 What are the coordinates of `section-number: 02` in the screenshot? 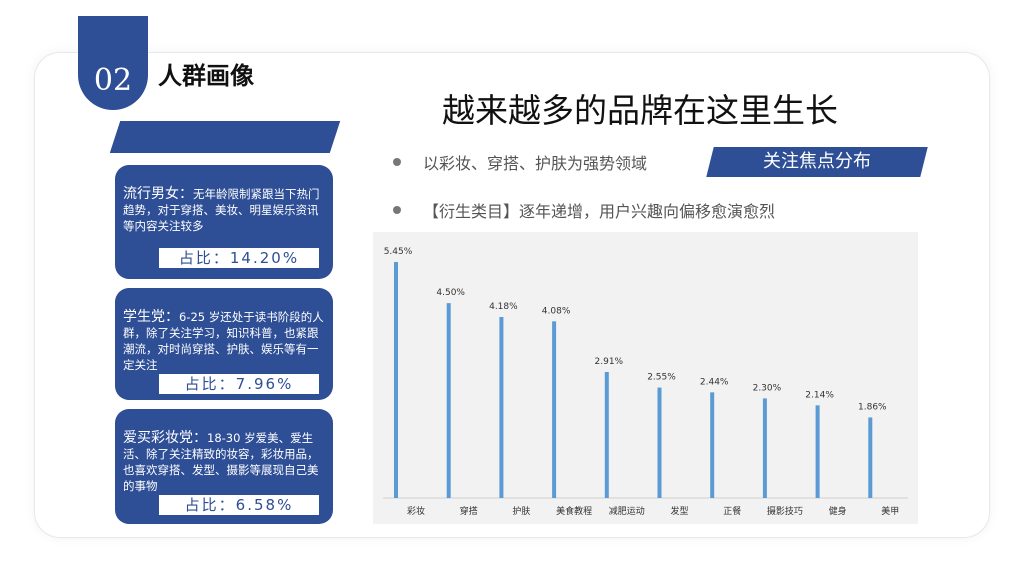 It's located at (113, 80).